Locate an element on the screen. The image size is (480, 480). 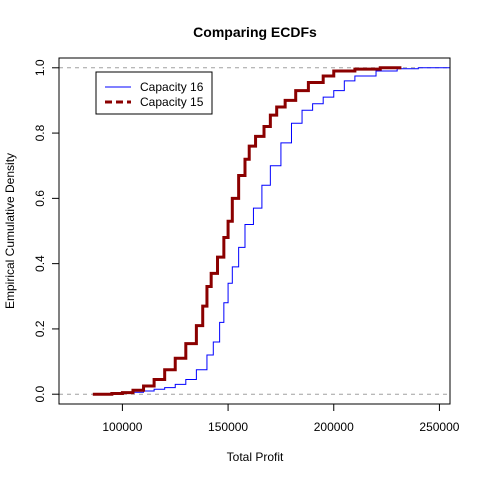
legend-box is located at coordinates (154, 93).